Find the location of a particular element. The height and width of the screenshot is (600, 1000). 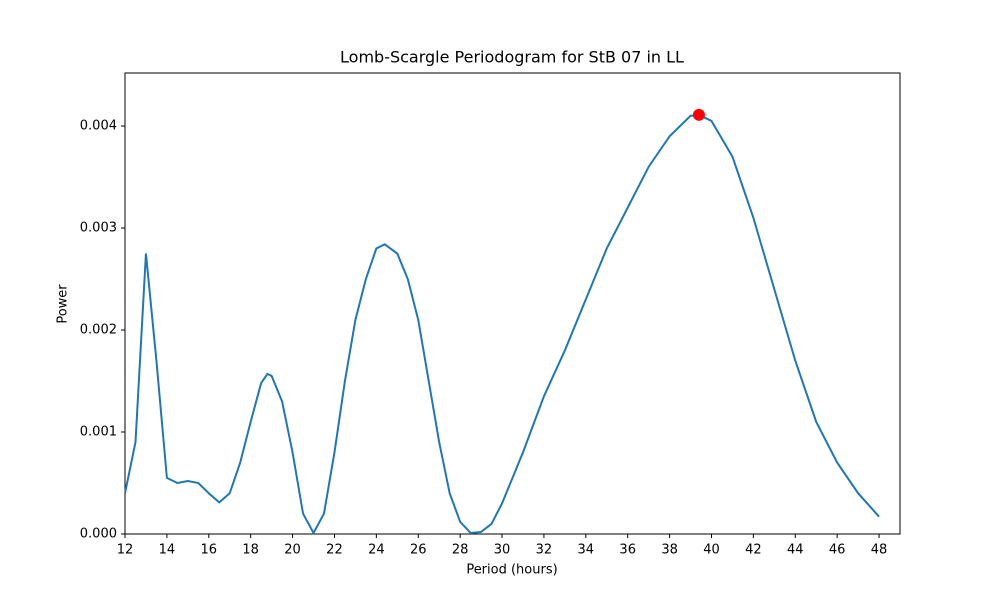

x-tick-label: 26 is located at coordinates (418, 550).